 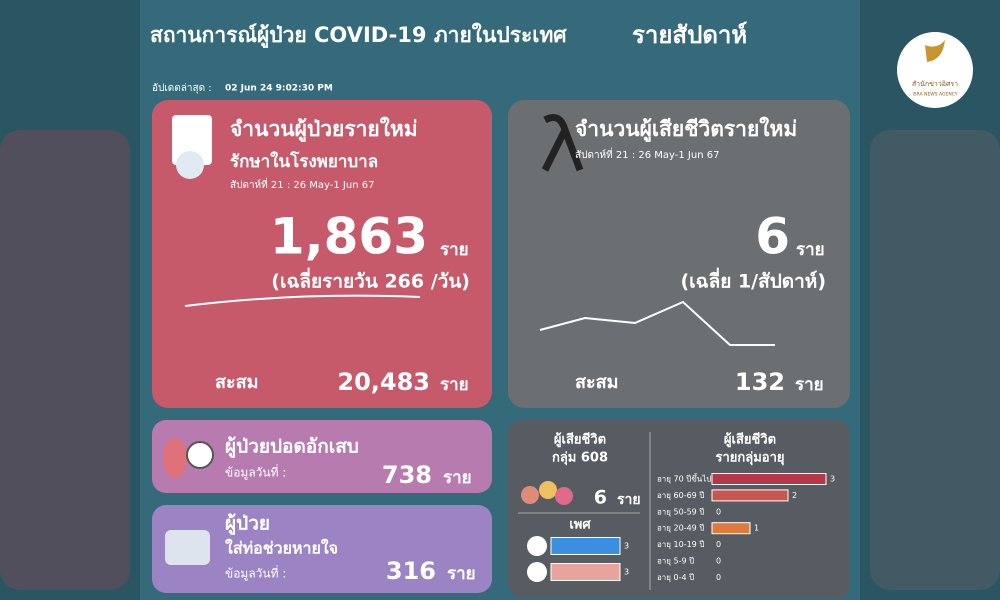 What do you see at coordinates (684, 478) in the screenshot?
I see `category-label: อายุ 70 ปีขึ้นไป` at bounding box center [684, 478].